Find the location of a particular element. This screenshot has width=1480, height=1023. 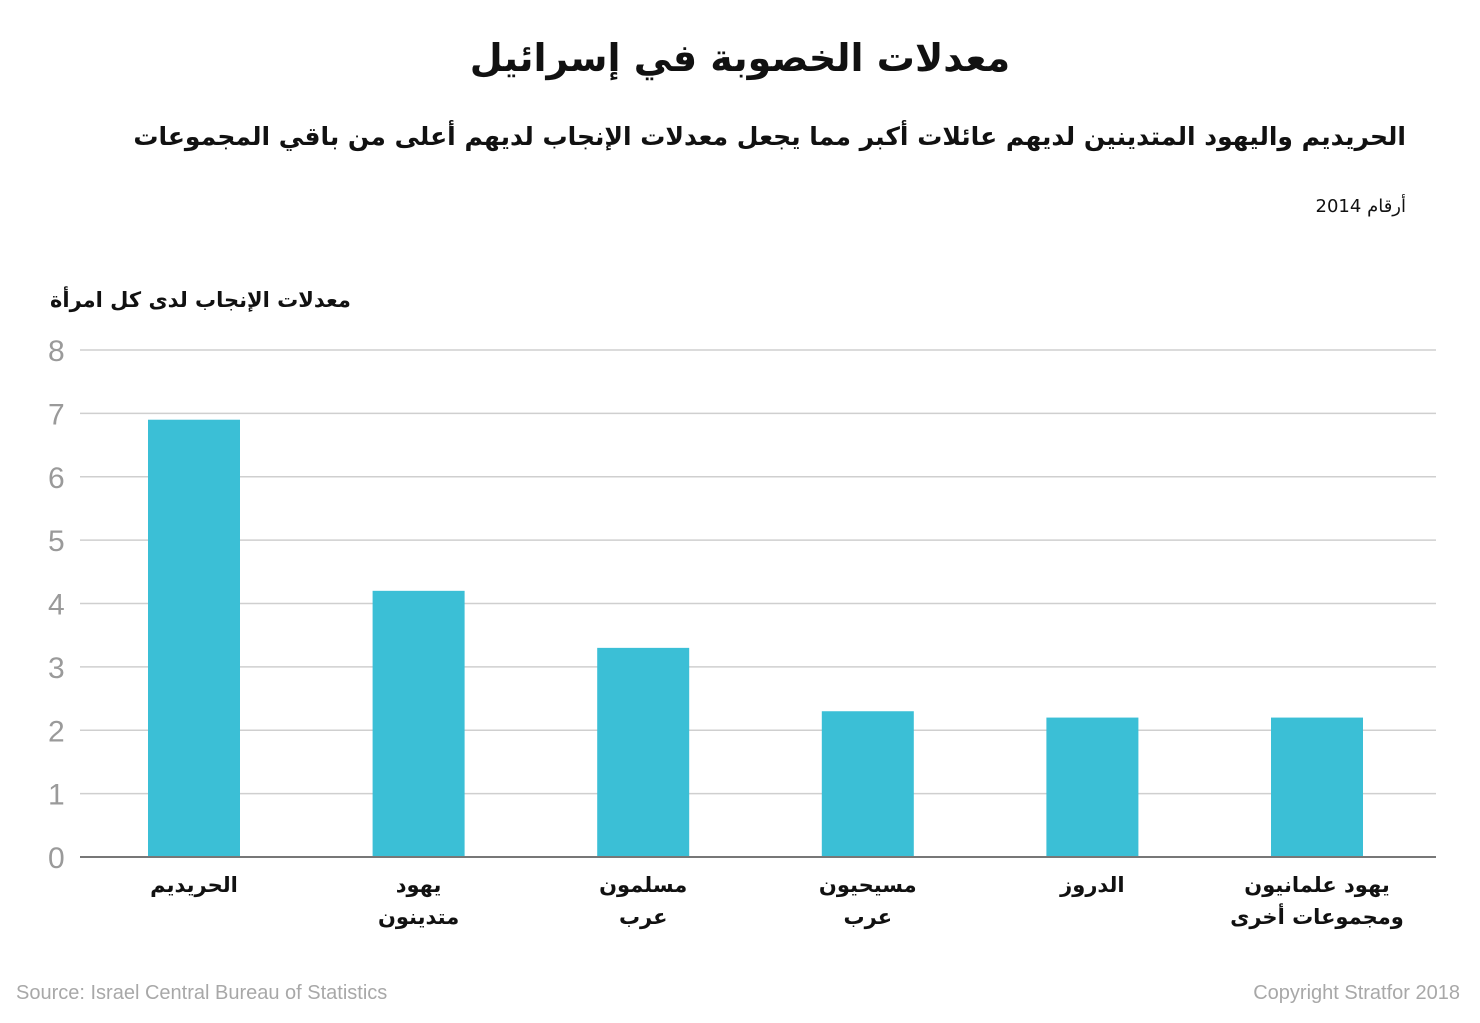

x-category-label: متدينون is located at coordinates (418, 917).